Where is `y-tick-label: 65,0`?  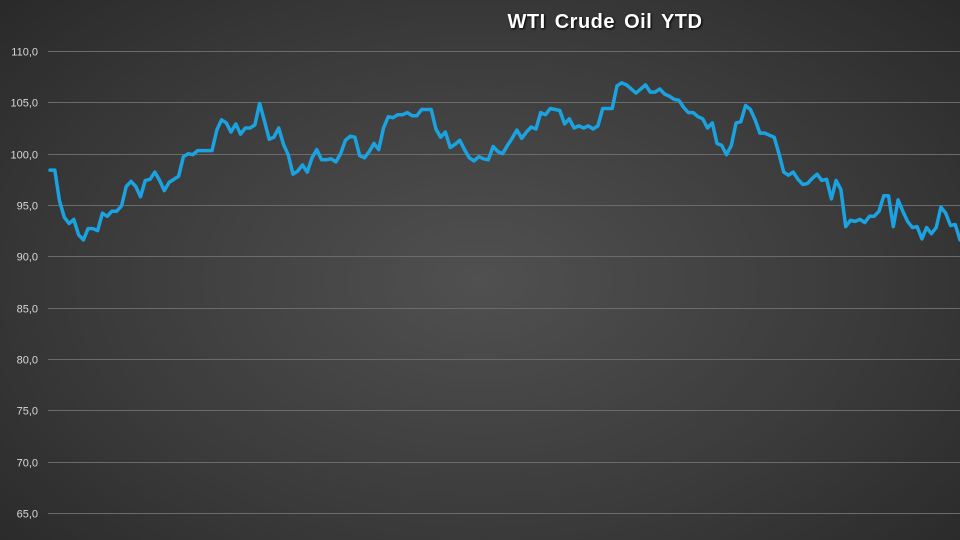 y-tick-label: 65,0 is located at coordinates (27, 515).